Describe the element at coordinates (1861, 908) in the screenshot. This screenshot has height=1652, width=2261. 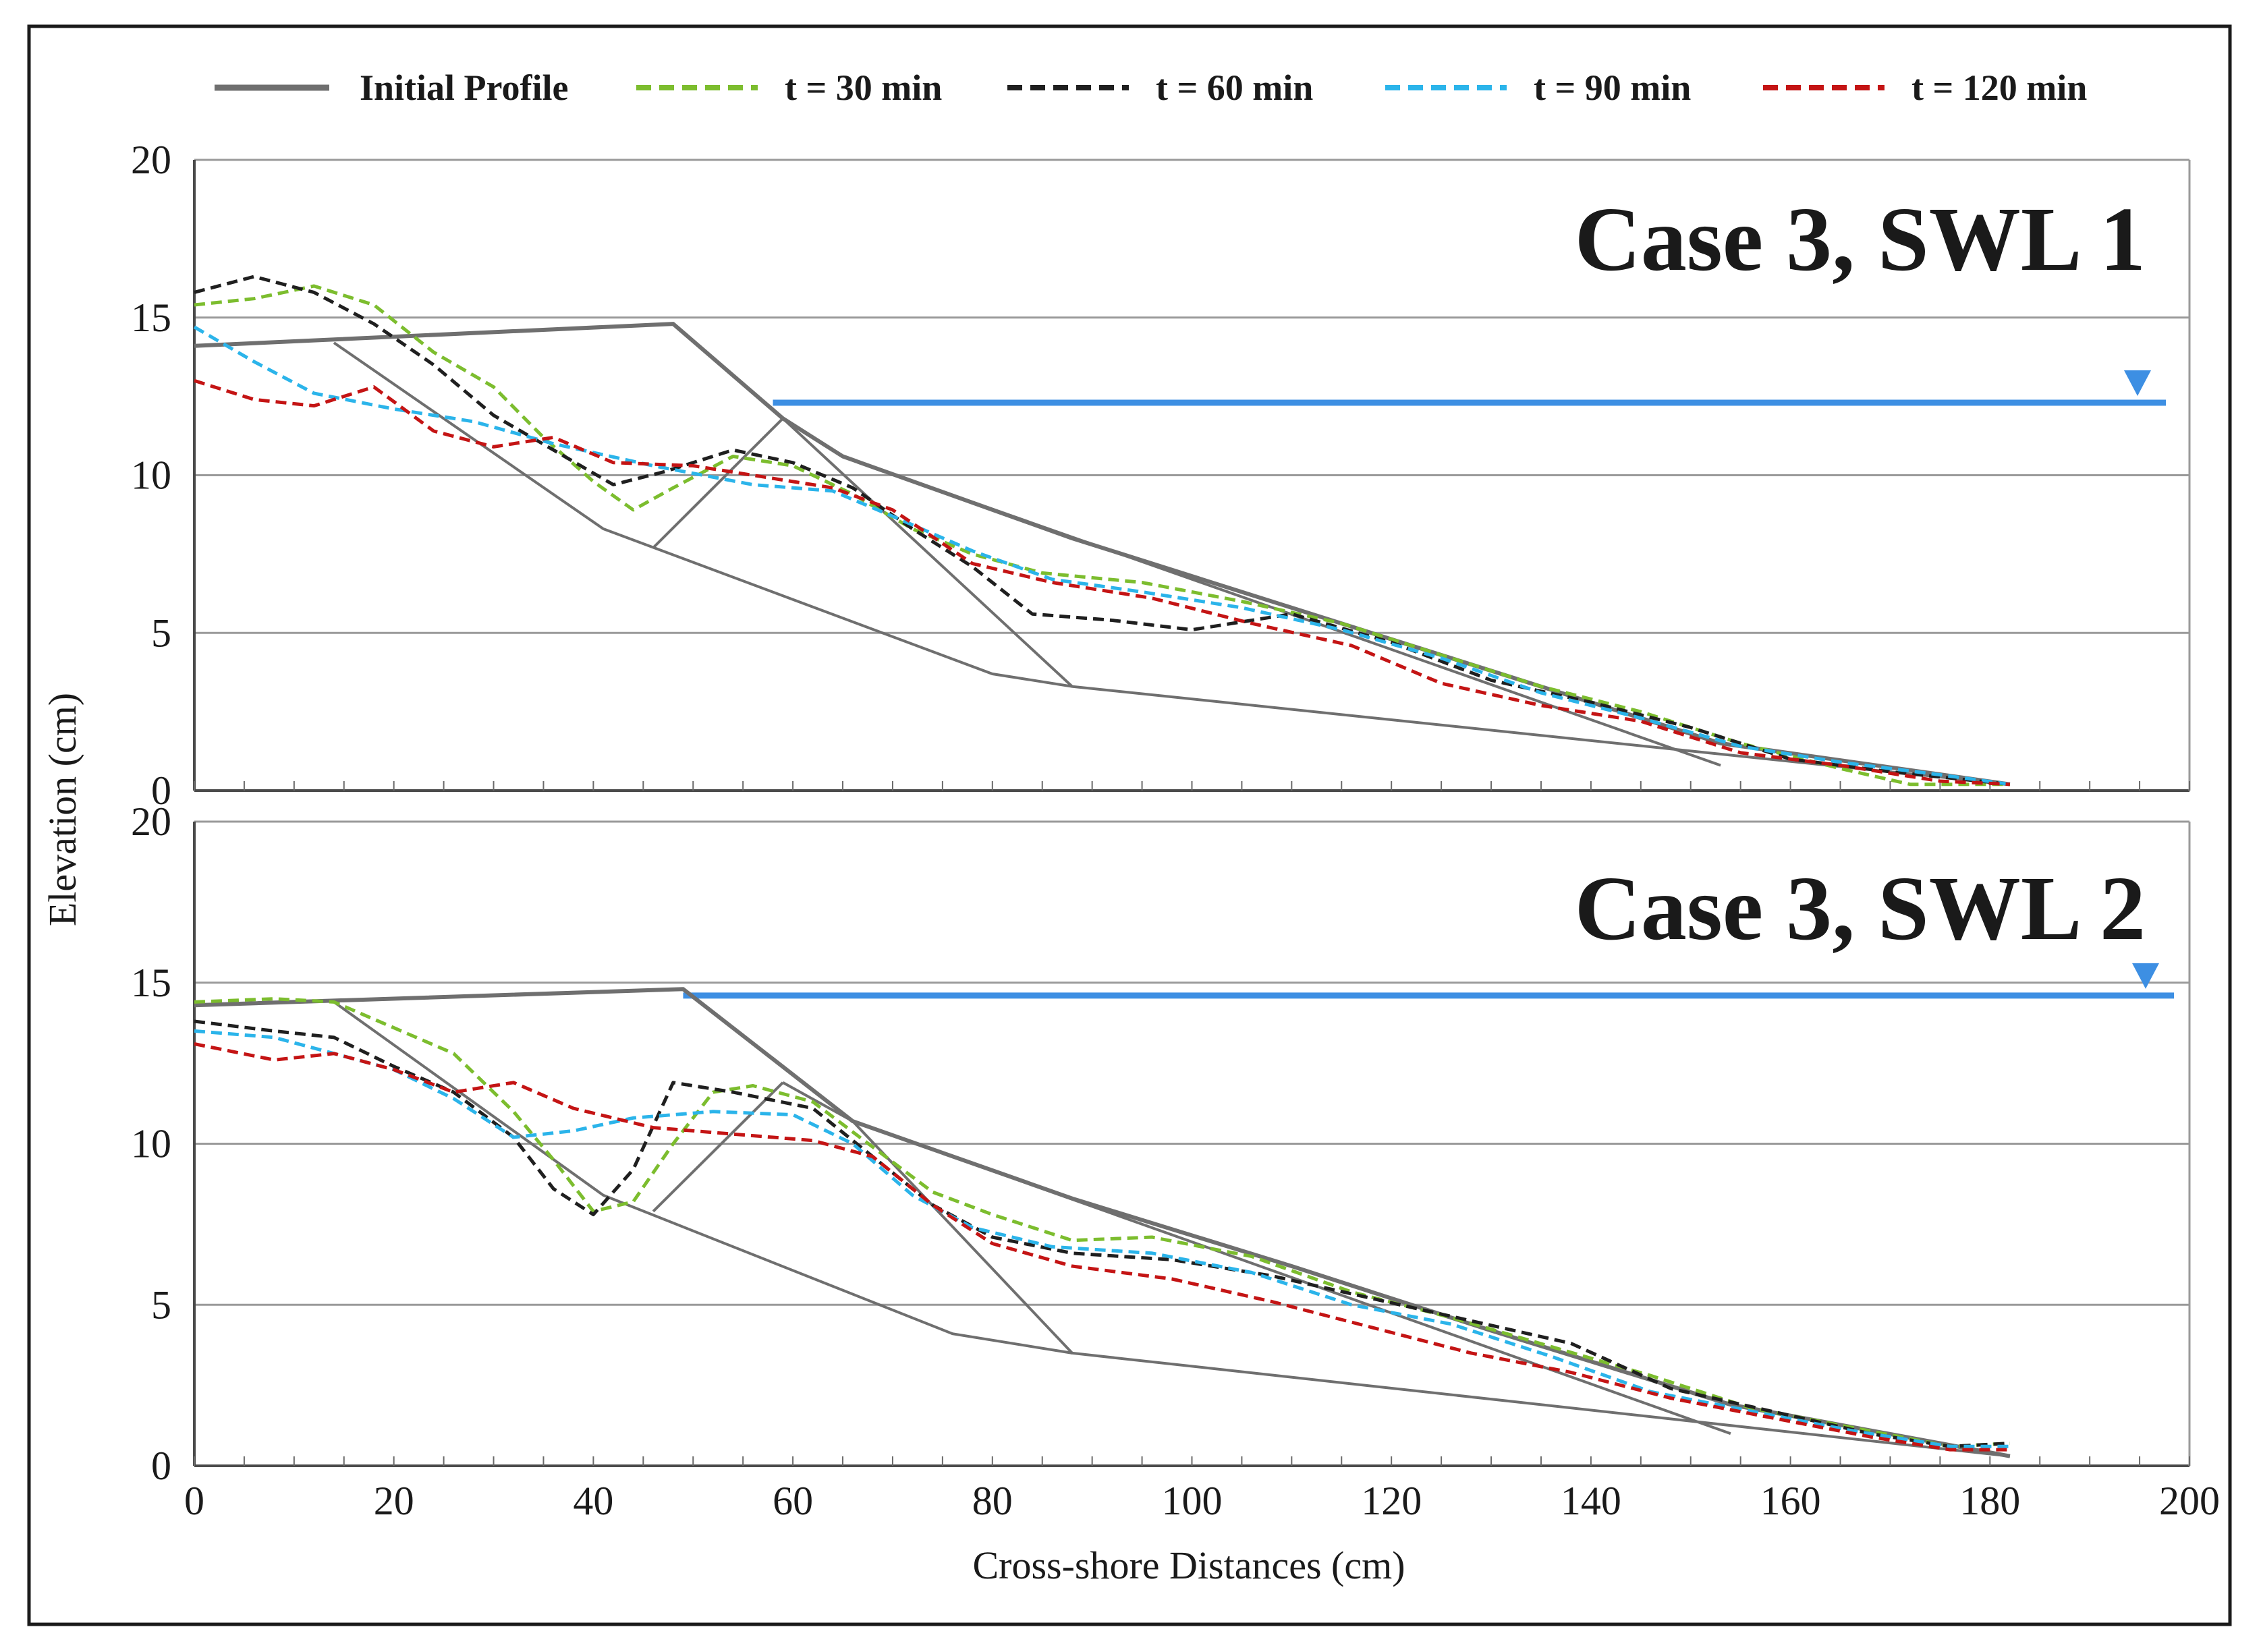
I see `panel-title: Case 3, SWL 2` at that location.